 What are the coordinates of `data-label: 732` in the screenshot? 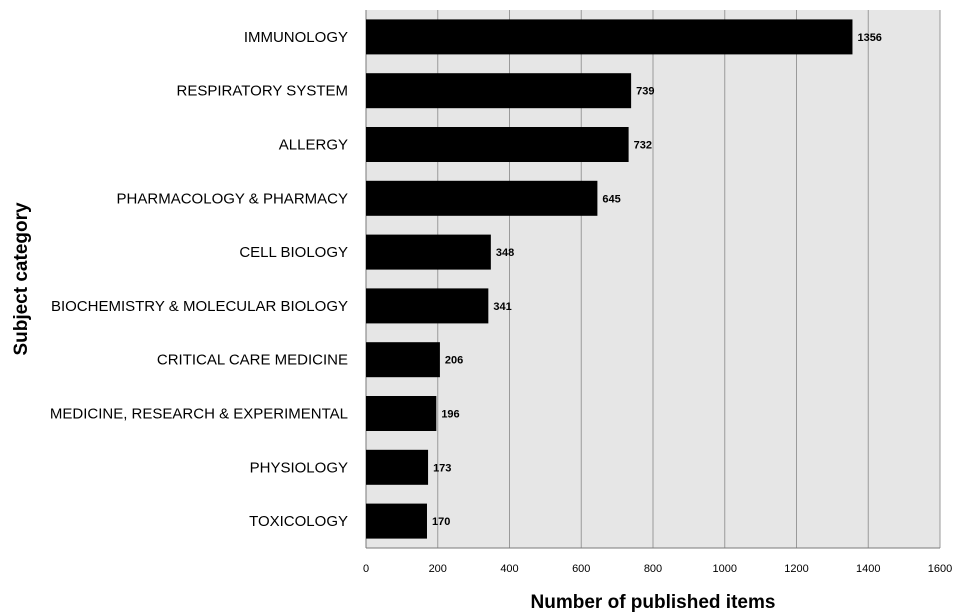 It's located at (643, 146).